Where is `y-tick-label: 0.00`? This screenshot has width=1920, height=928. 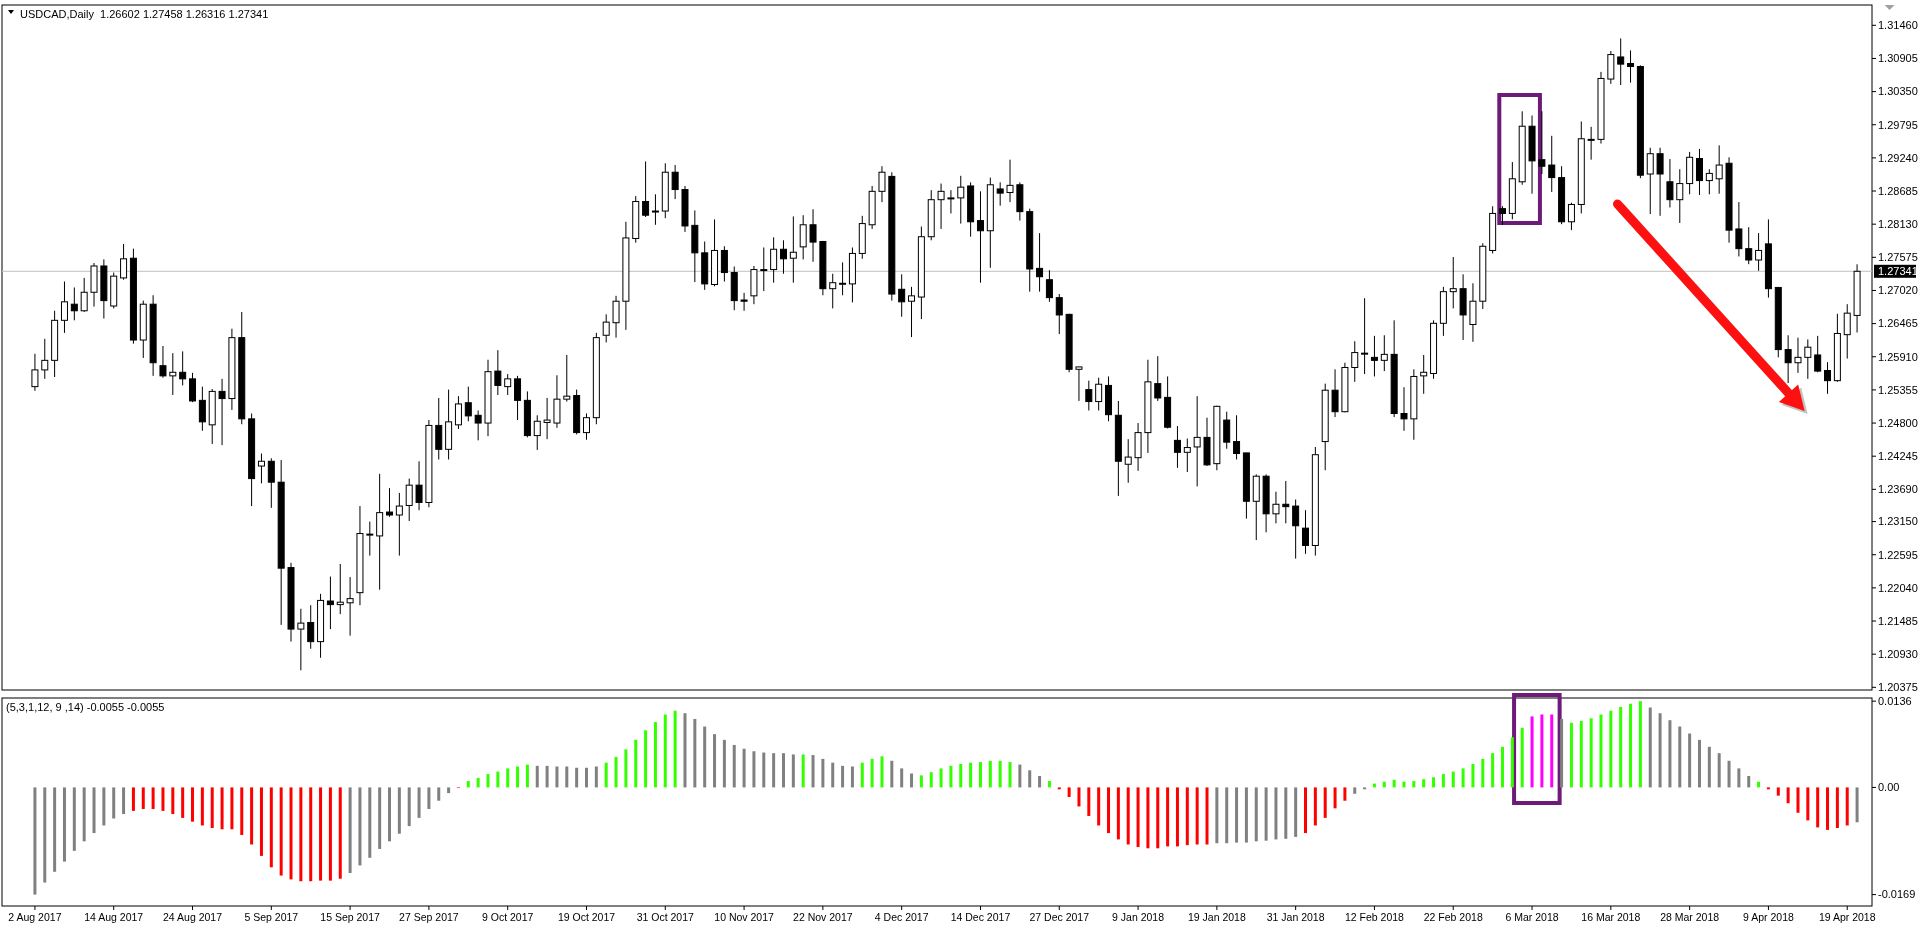 y-tick-label: 0.00 is located at coordinates (1889, 787).